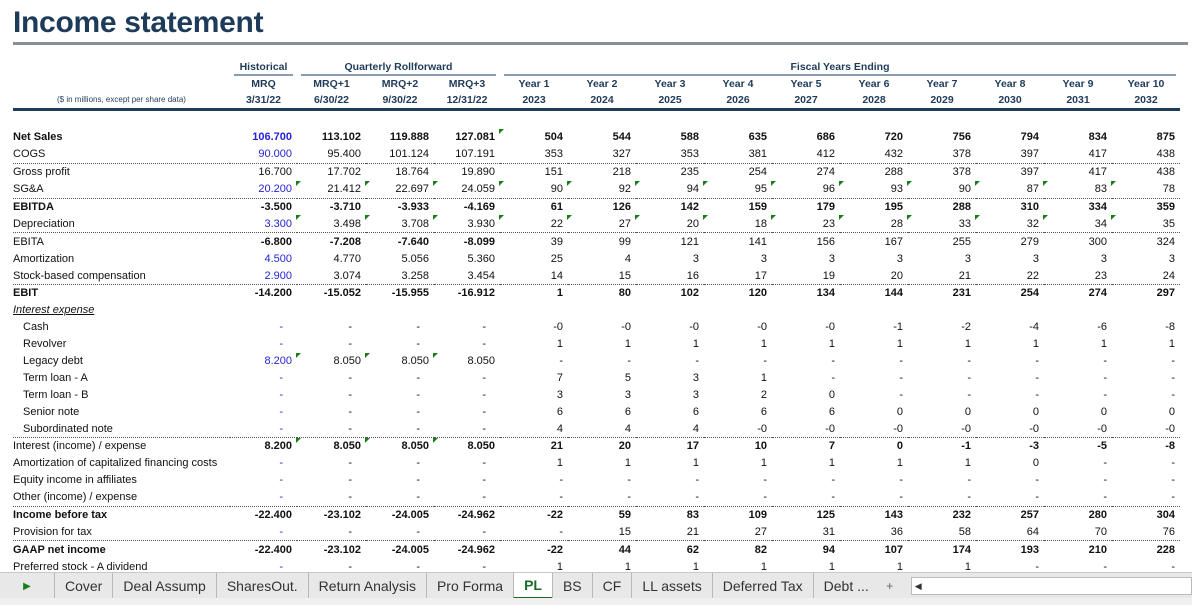  I want to click on cell-value: 120, so click(738, 293).